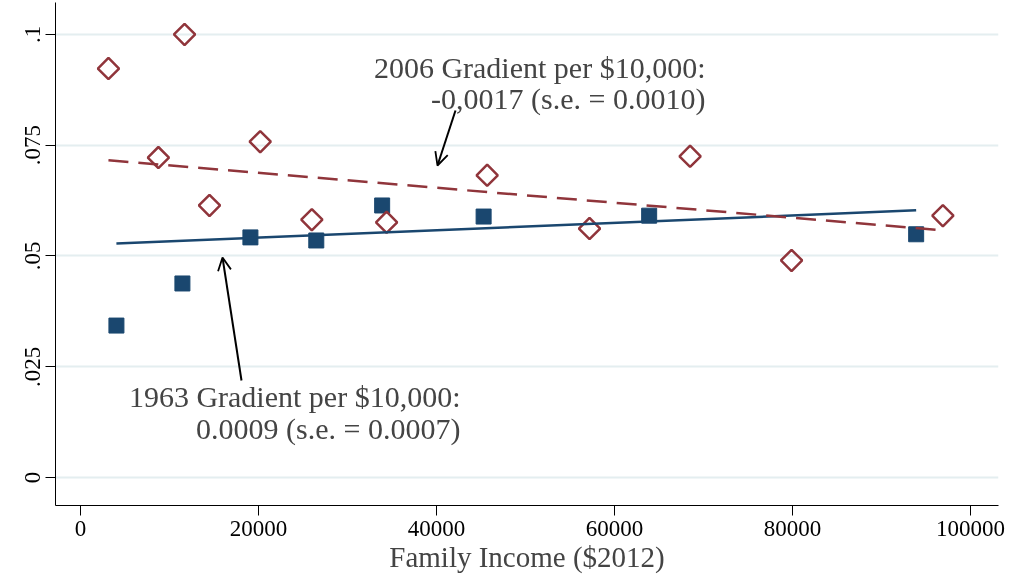 This screenshot has width=1017, height=586. I want to click on y-tick-label: .1, so click(33, 34).